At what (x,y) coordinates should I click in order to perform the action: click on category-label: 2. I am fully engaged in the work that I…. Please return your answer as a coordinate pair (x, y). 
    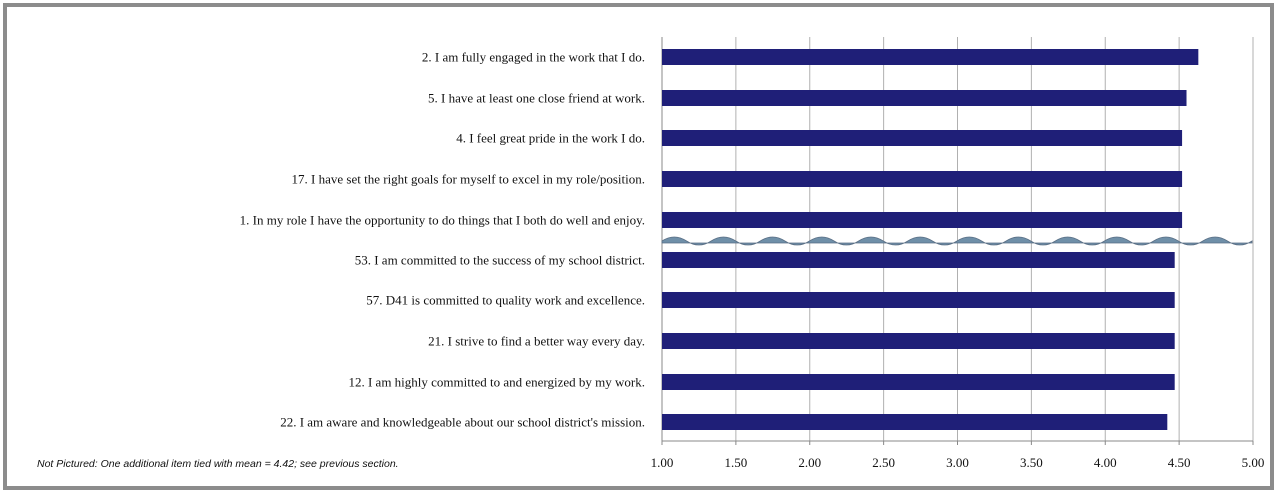
    Looking at the image, I should click on (533, 57).